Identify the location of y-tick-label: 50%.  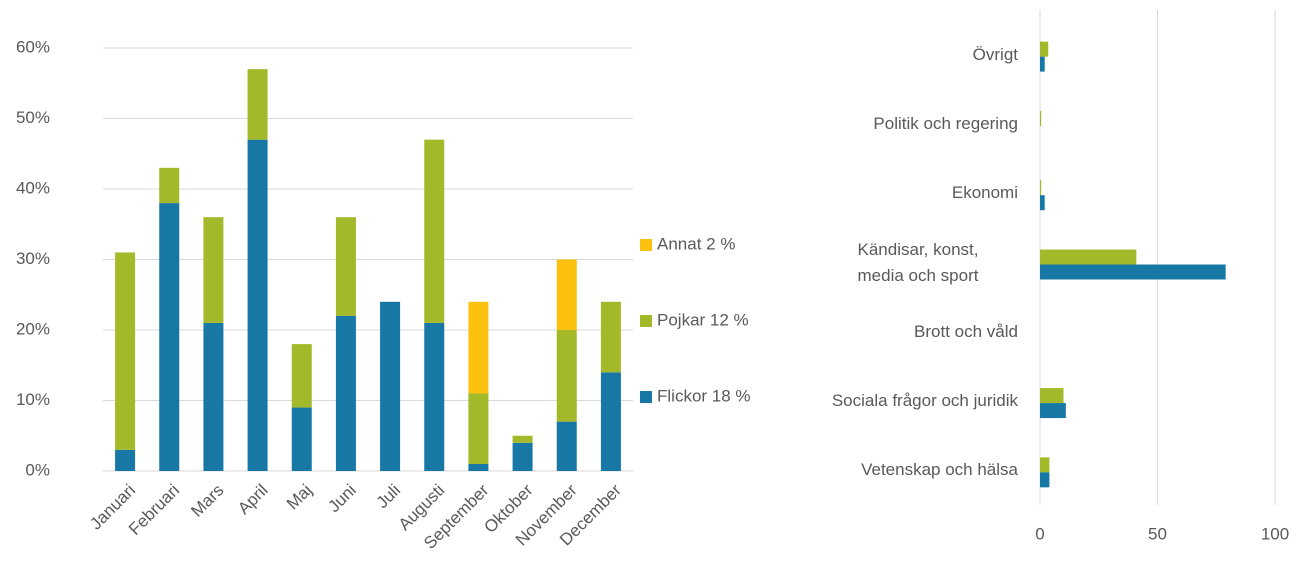
(33, 117).